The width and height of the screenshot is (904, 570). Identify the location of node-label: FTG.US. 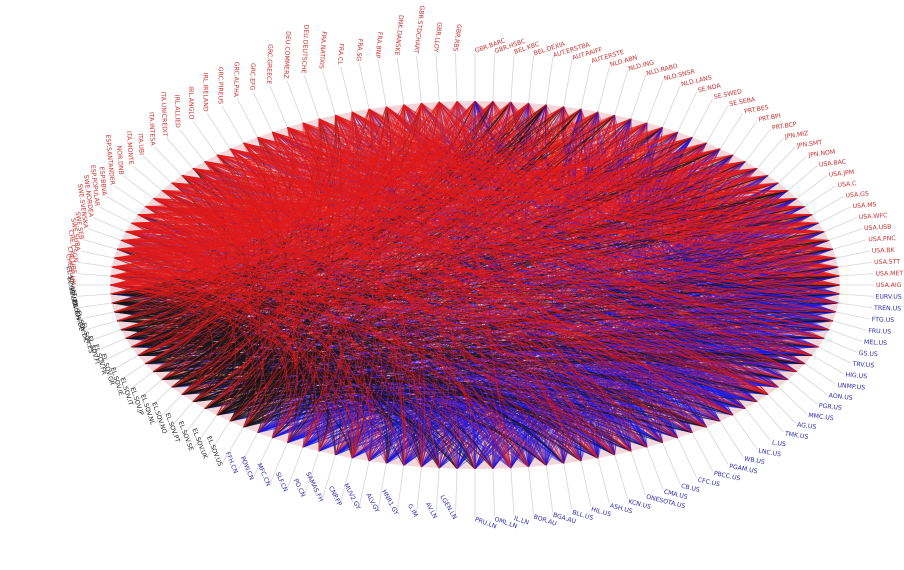
(883, 320).